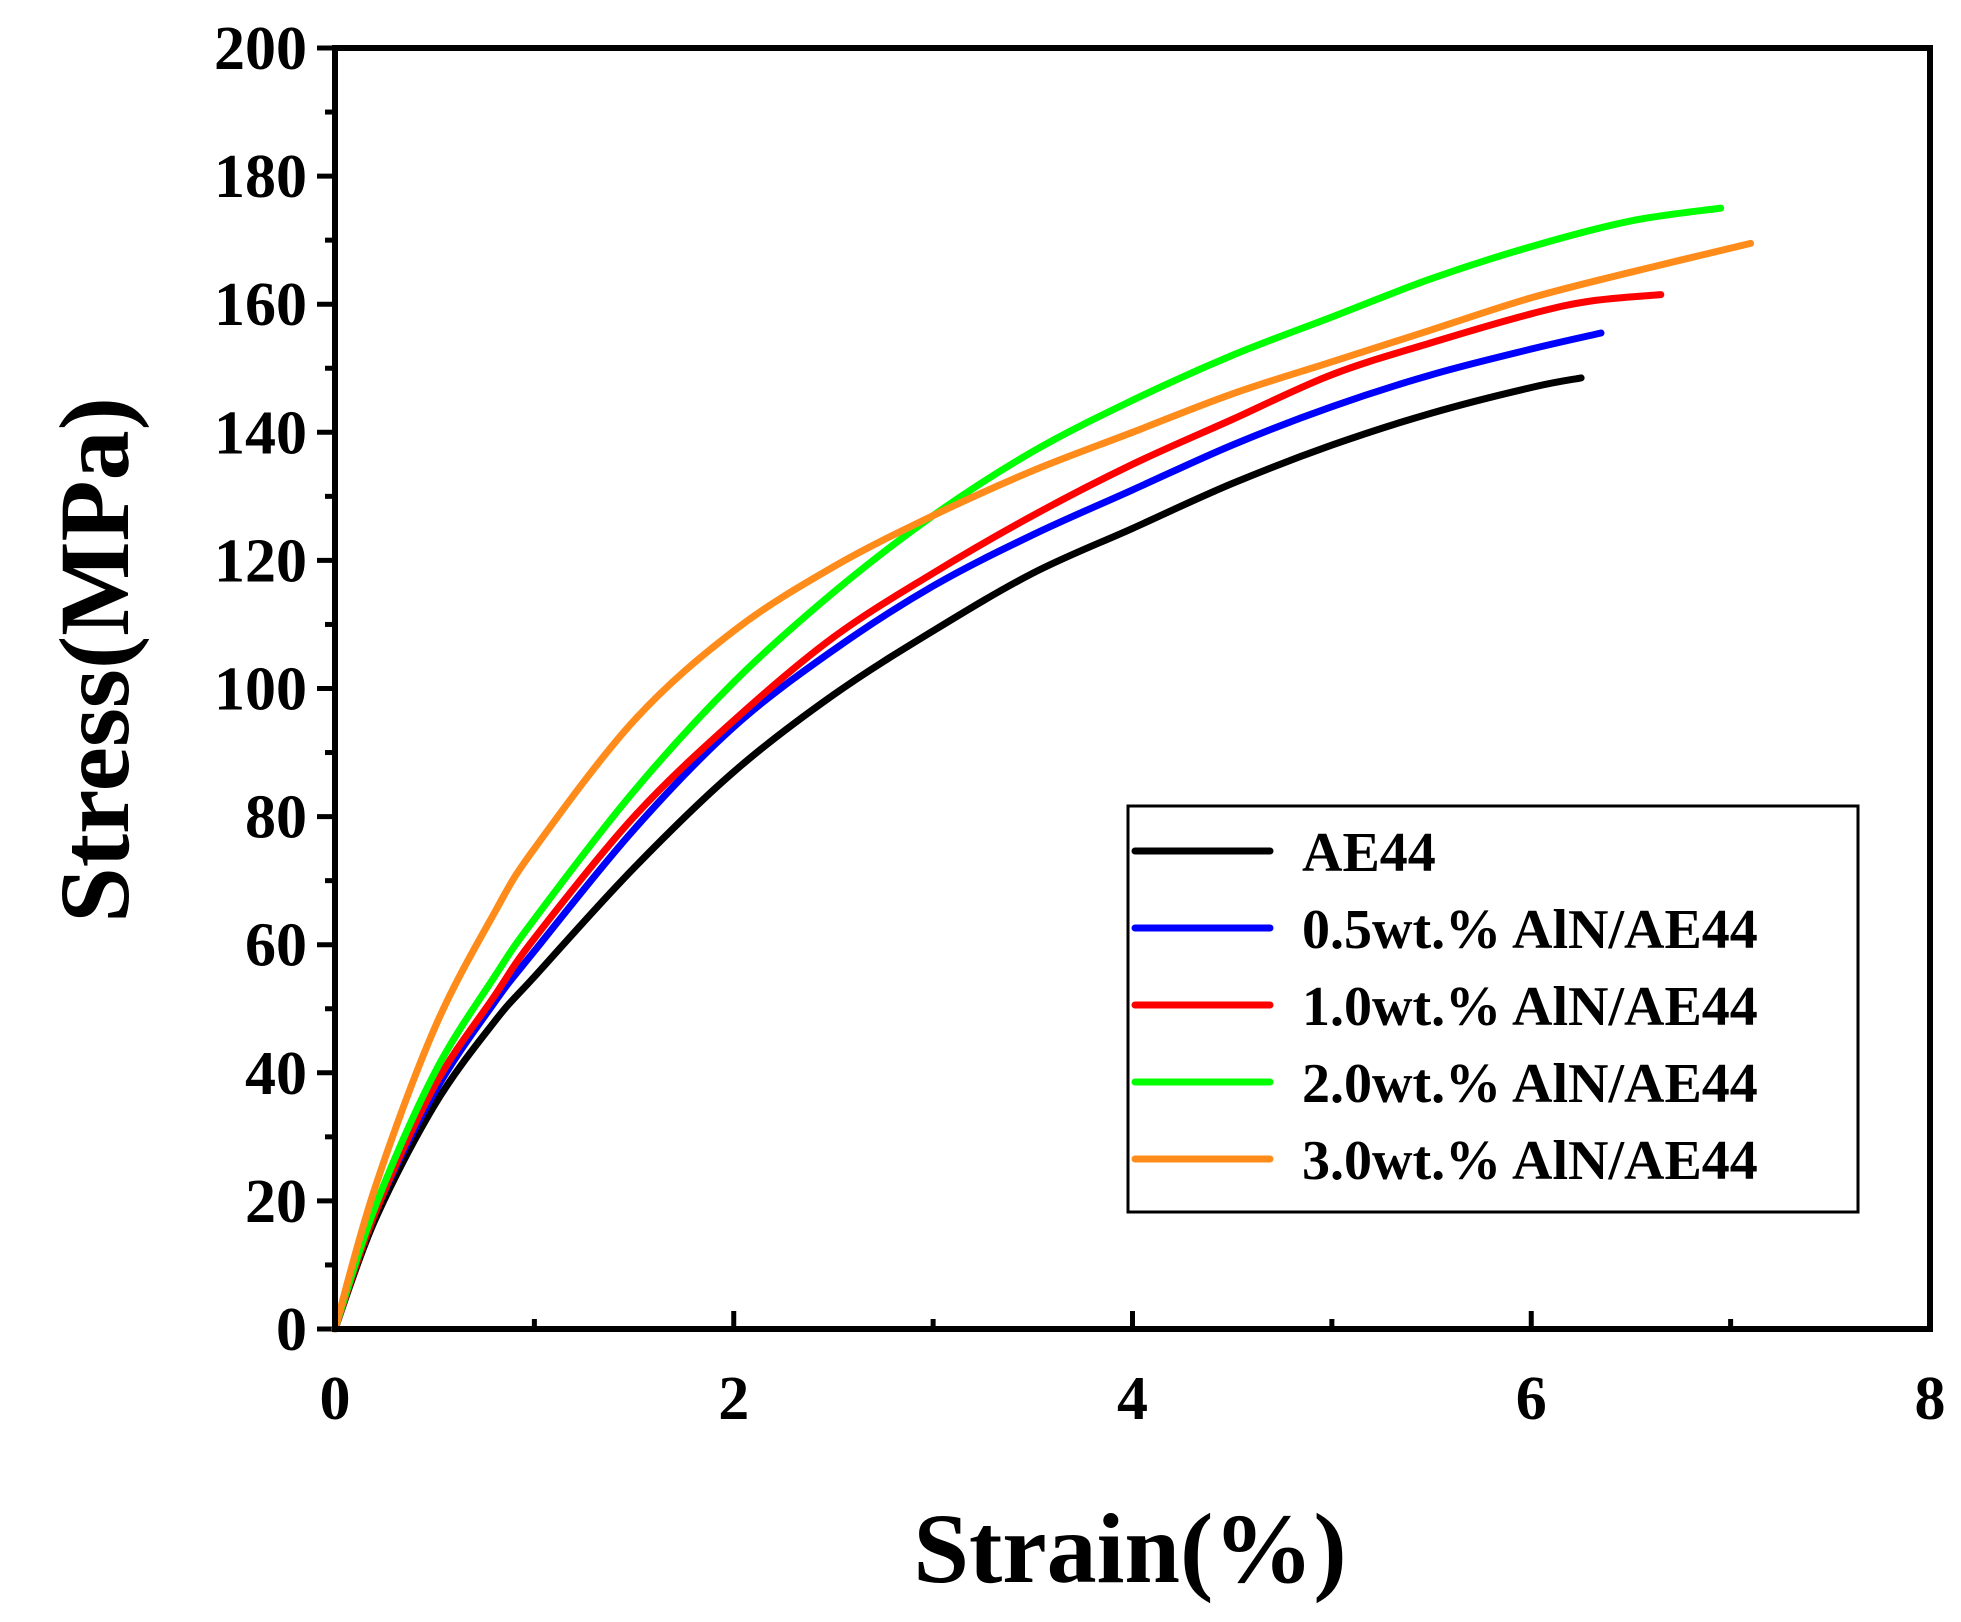 The height and width of the screenshot is (1622, 1961). What do you see at coordinates (260, 561) in the screenshot?
I see `y-tick-label: 120` at bounding box center [260, 561].